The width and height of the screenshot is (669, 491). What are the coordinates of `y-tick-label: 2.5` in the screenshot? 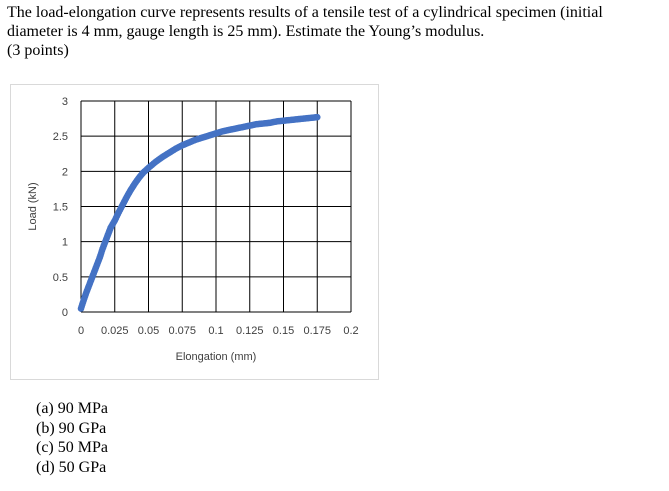 It's located at (60, 137).